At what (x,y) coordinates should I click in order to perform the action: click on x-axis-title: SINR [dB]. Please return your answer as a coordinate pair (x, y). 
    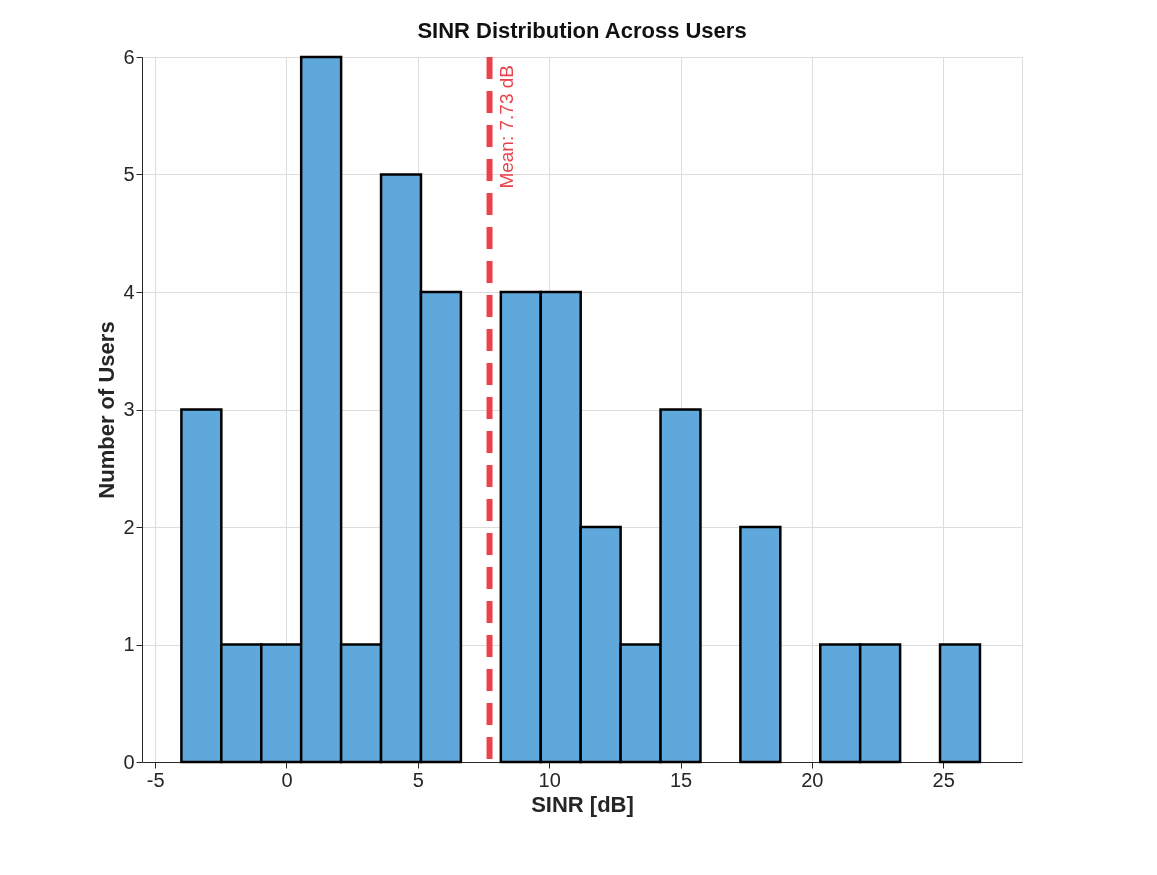
    Looking at the image, I should click on (582, 804).